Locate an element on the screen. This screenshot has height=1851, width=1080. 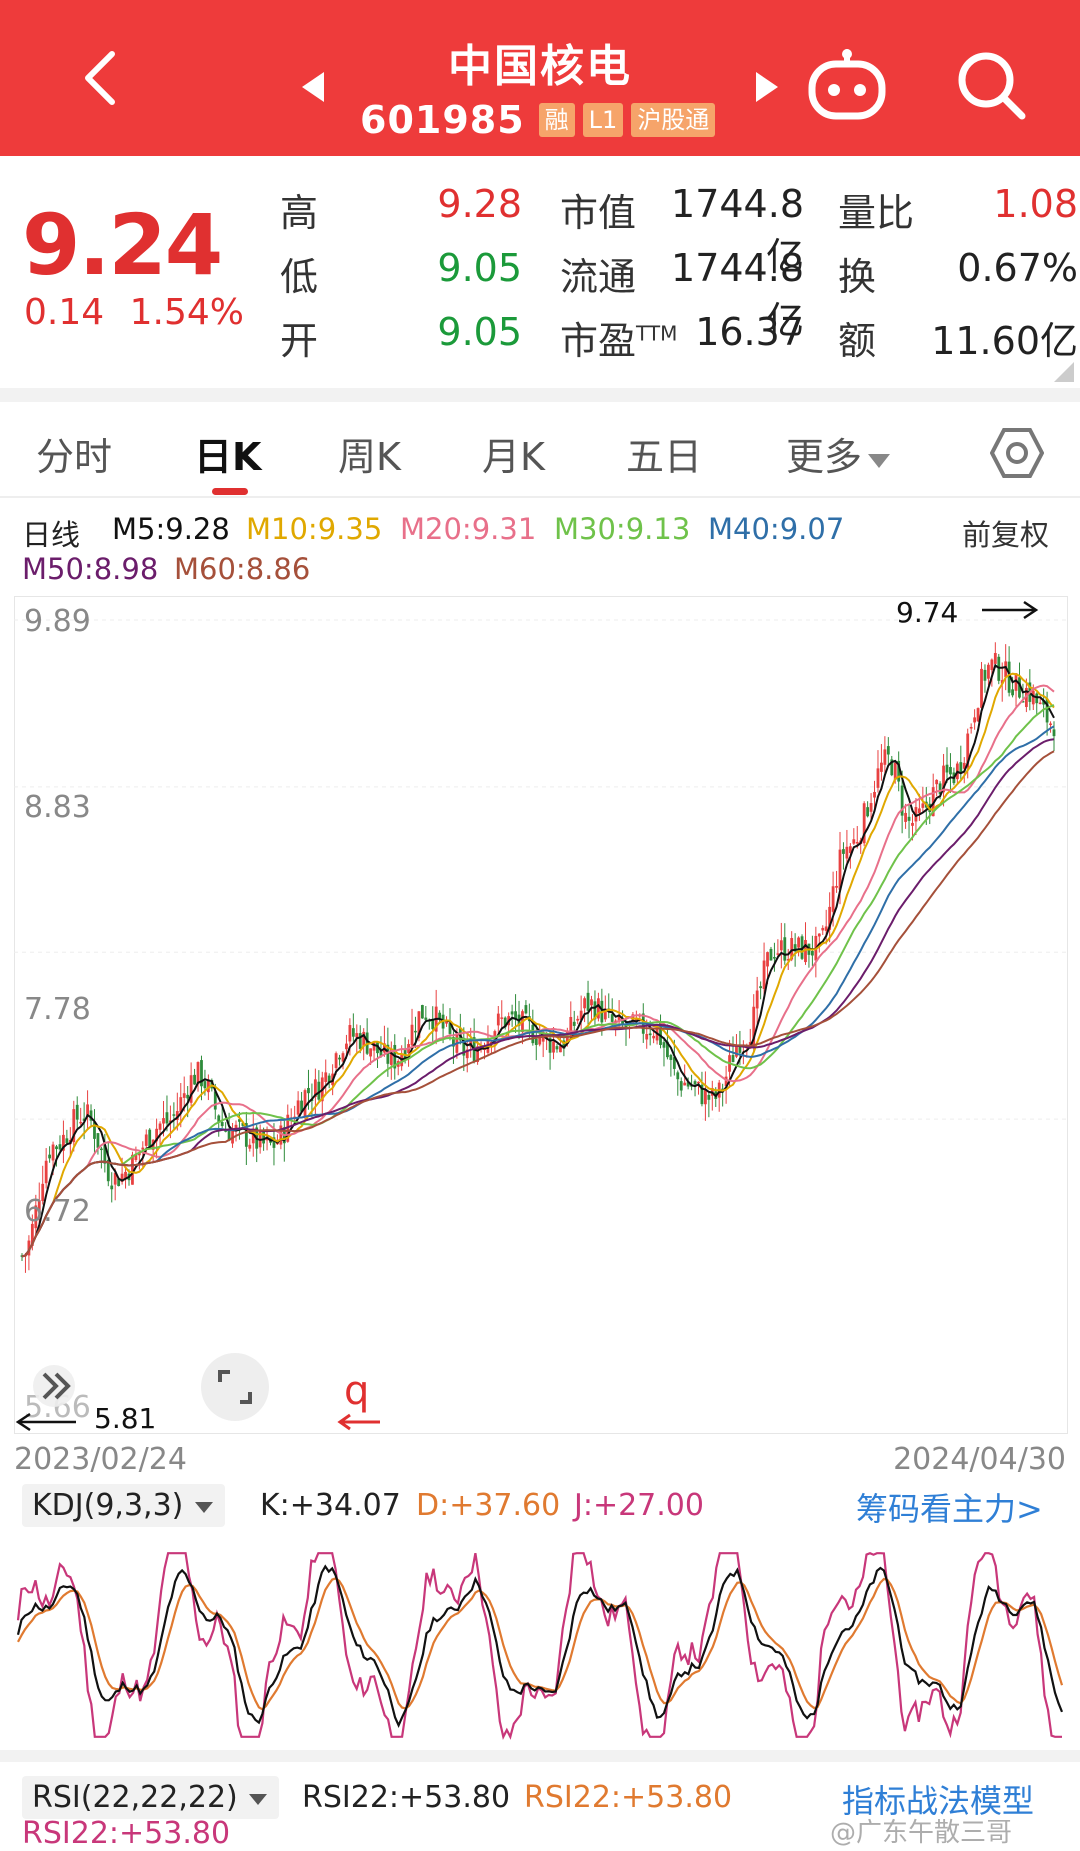
tab-weekly-k: 周K is located at coordinates (369, 457).